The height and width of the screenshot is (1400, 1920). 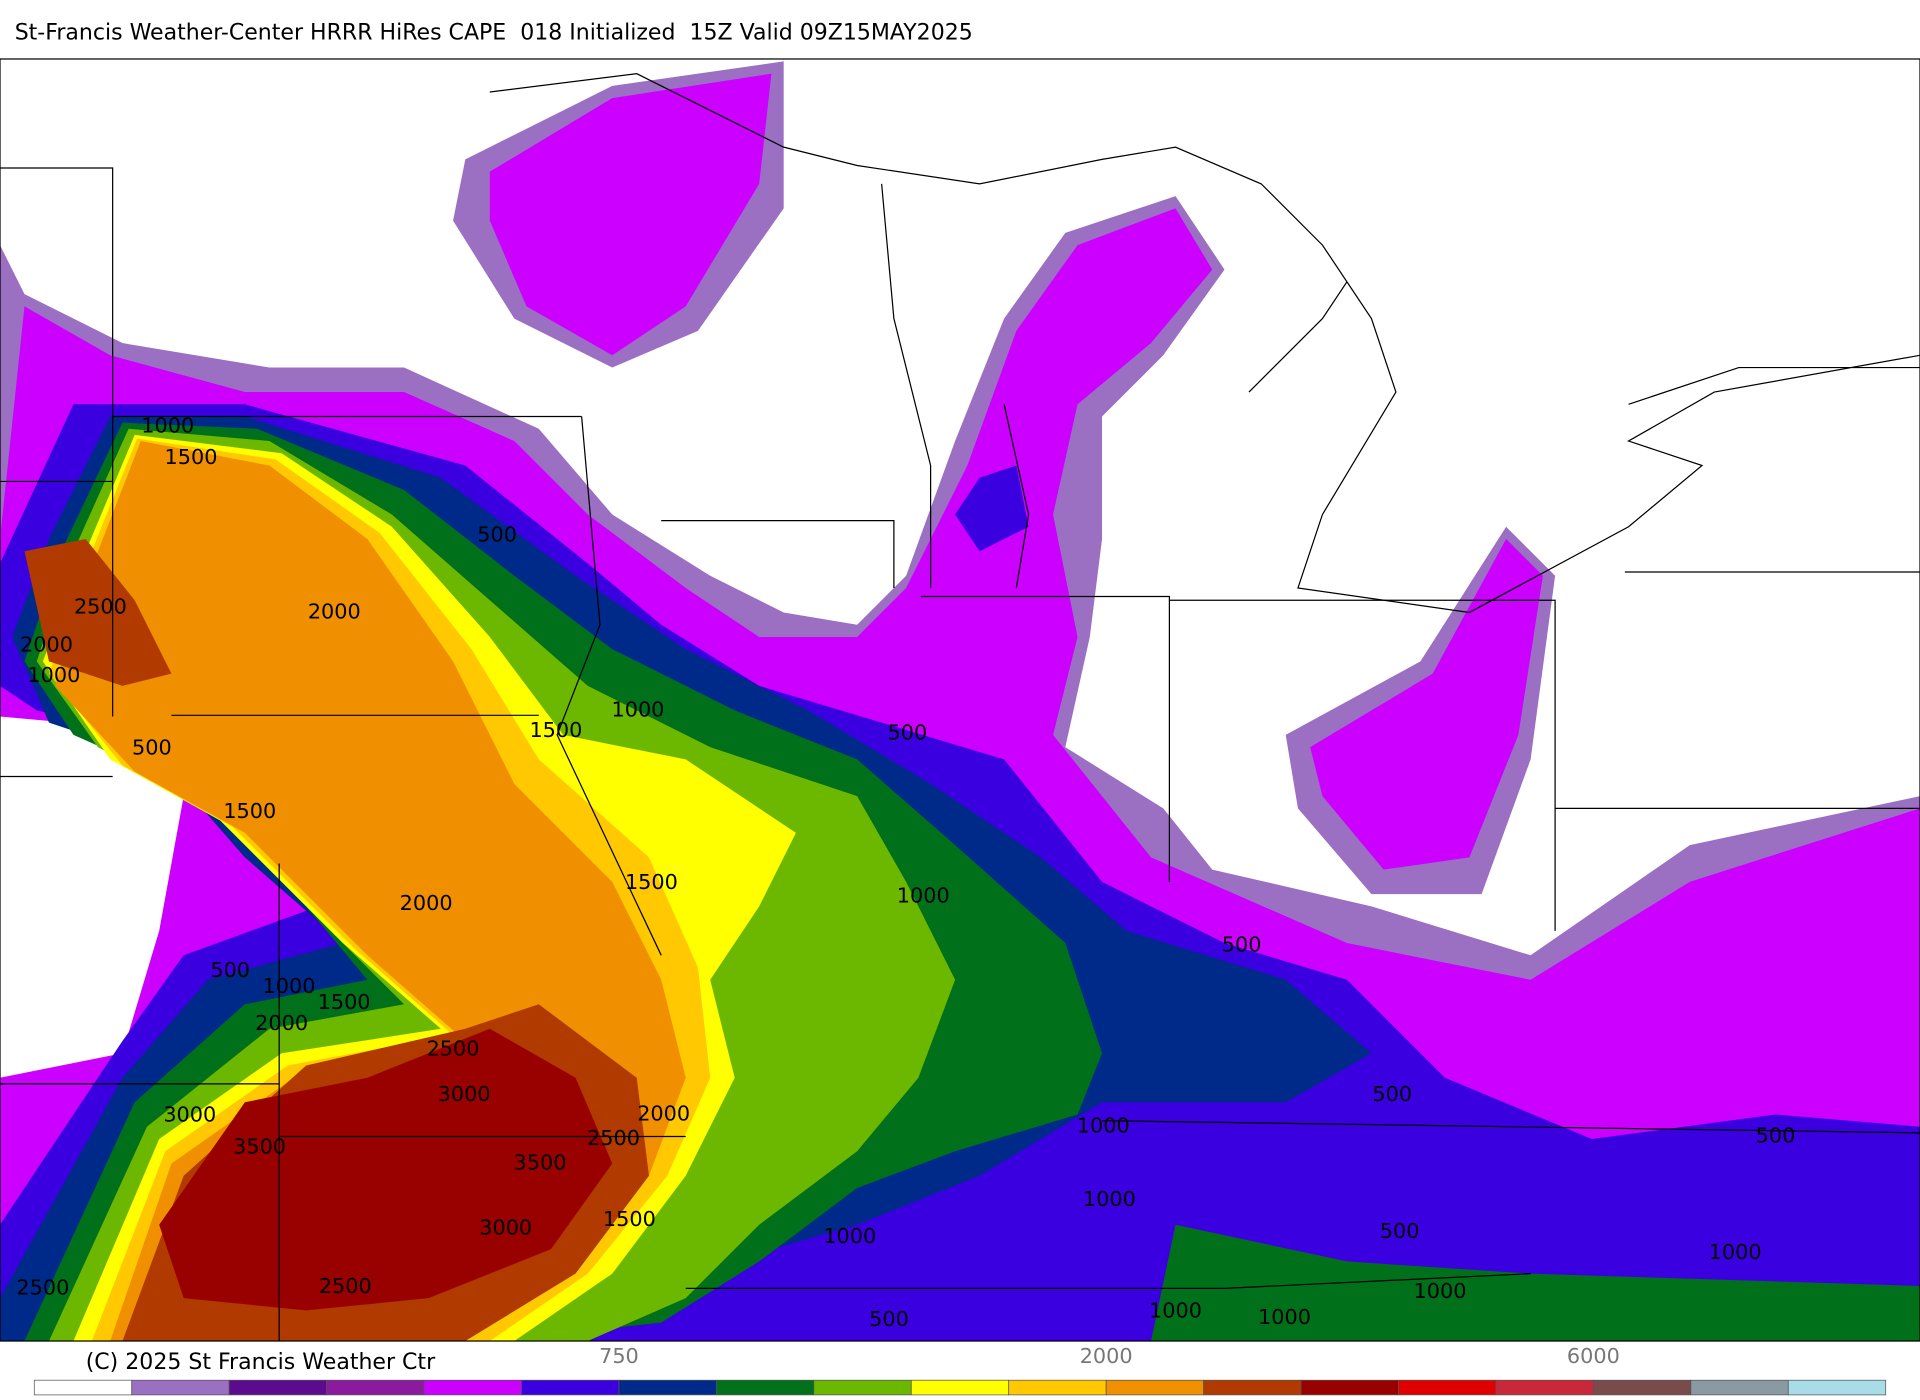 I want to click on colorbar-label: 2000, so click(x=1106, y=1356).